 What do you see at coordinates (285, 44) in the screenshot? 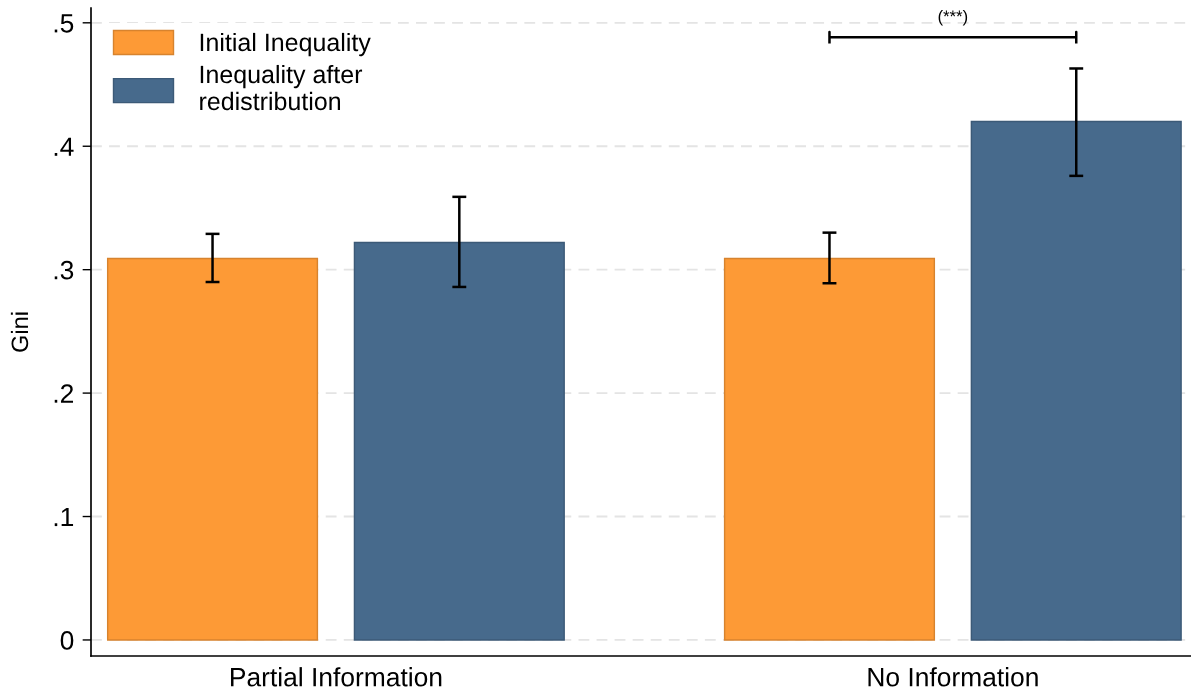
I see `legend-label: Initial Inequality` at bounding box center [285, 44].